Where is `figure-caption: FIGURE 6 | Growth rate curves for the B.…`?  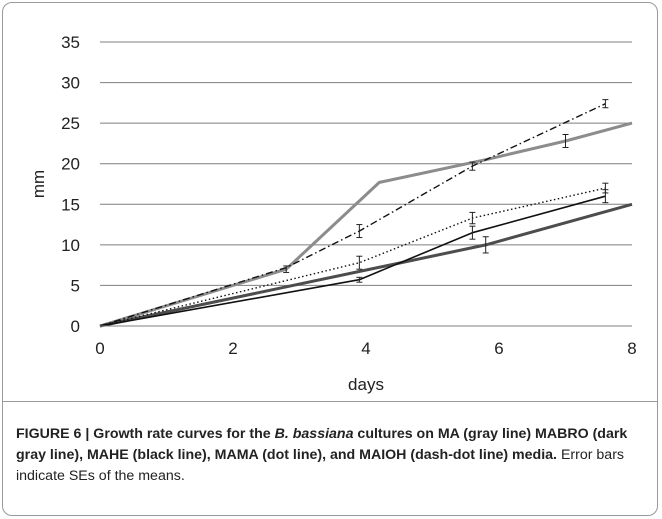
figure-caption: FIGURE 6 | Growth rate curves for the B.… is located at coordinates (330, 455).